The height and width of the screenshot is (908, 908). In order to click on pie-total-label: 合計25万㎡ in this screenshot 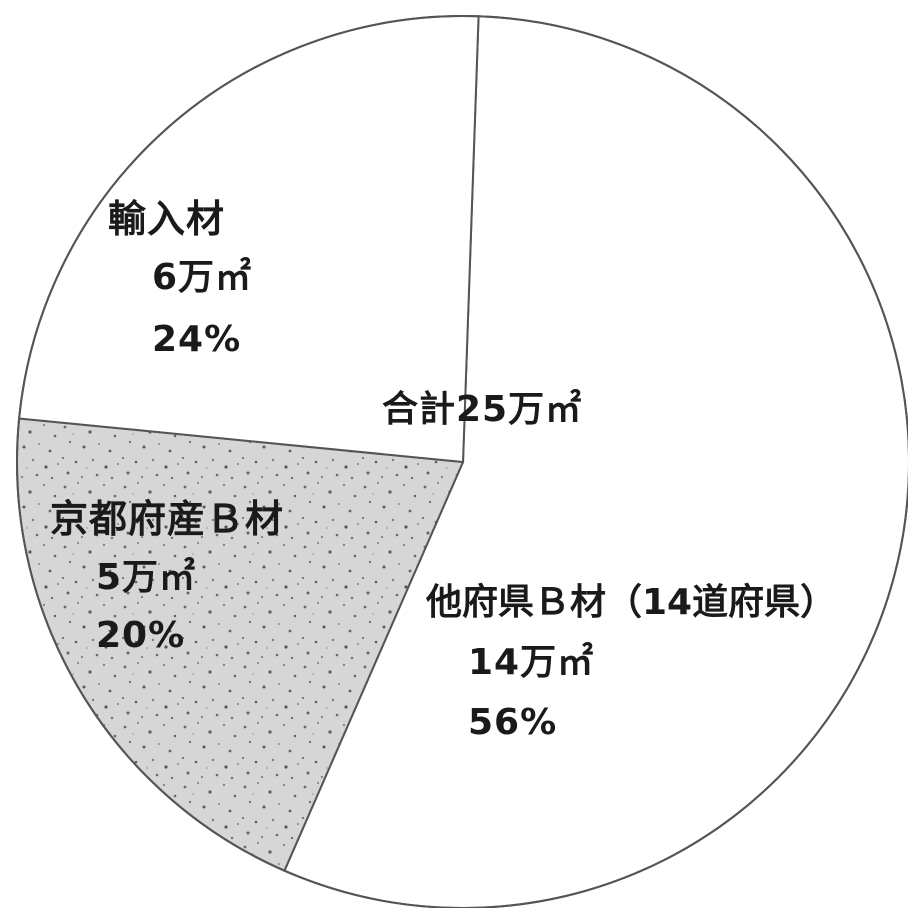, I will do `click(482, 409)`.